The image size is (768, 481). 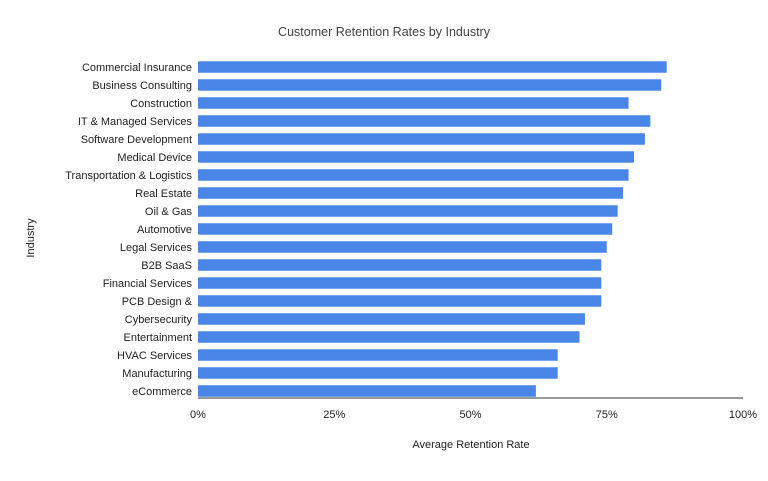 I want to click on category-label: Medical Device, so click(x=154, y=158).